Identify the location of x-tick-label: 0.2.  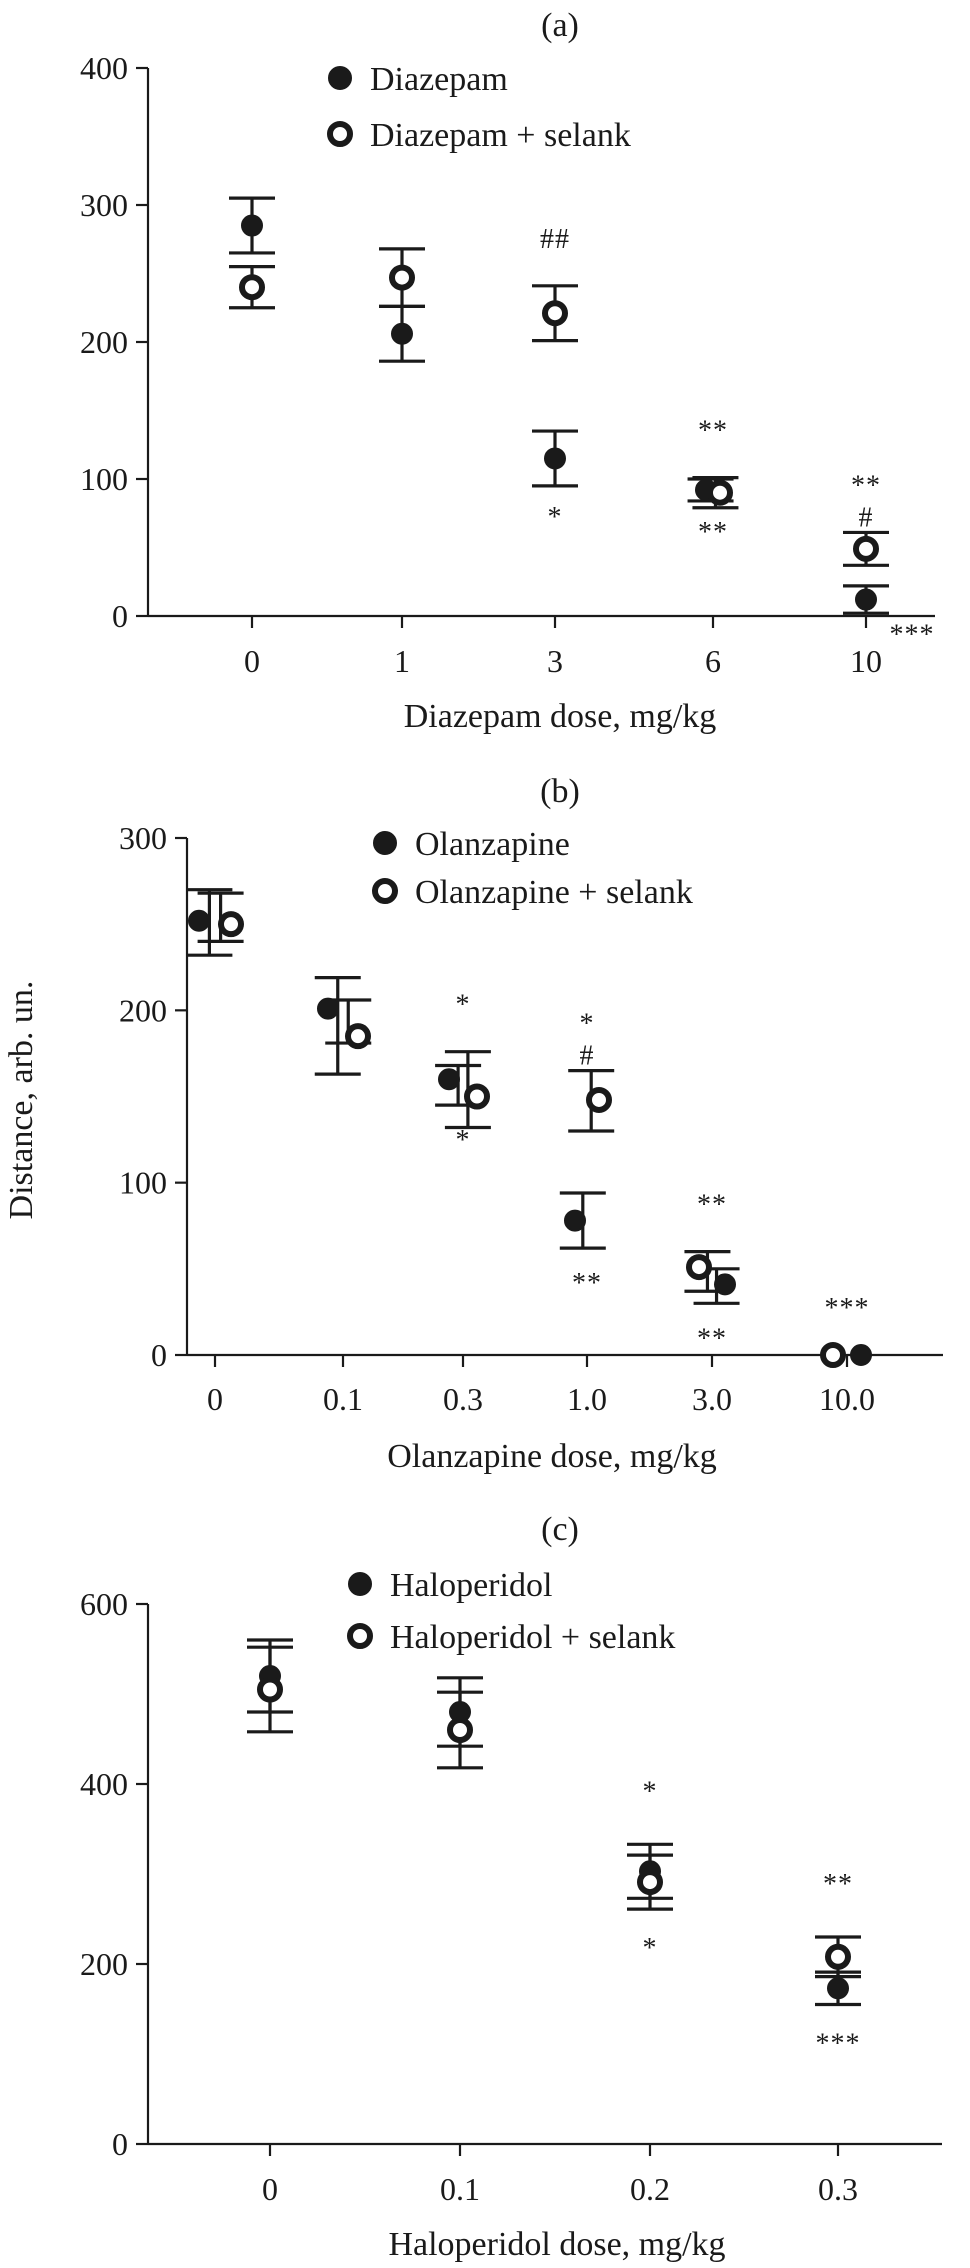
(650, 2189).